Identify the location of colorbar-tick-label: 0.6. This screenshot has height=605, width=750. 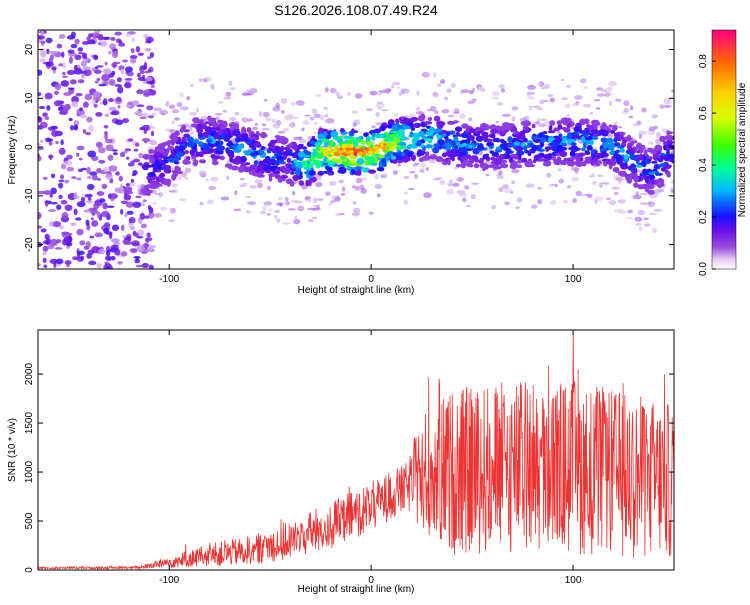
(703, 113).